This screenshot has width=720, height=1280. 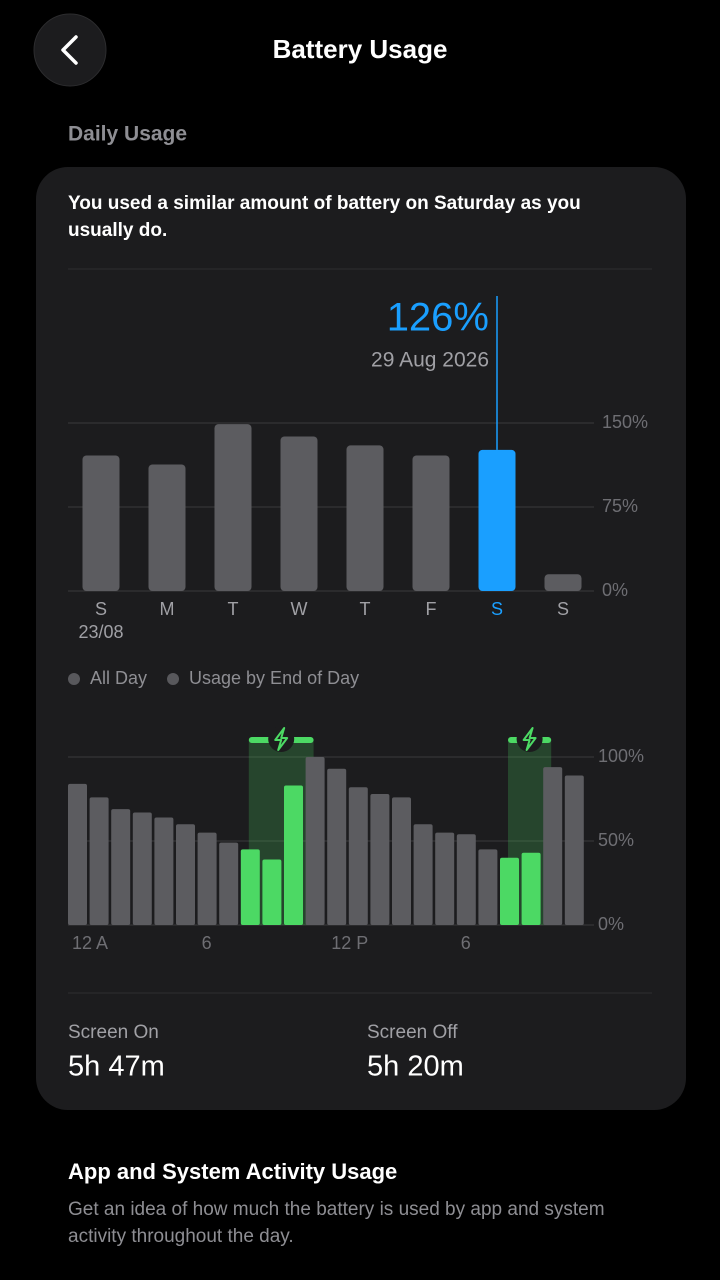 What do you see at coordinates (274, 678) in the screenshot?
I see `legend-label: Usage by End of Day` at bounding box center [274, 678].